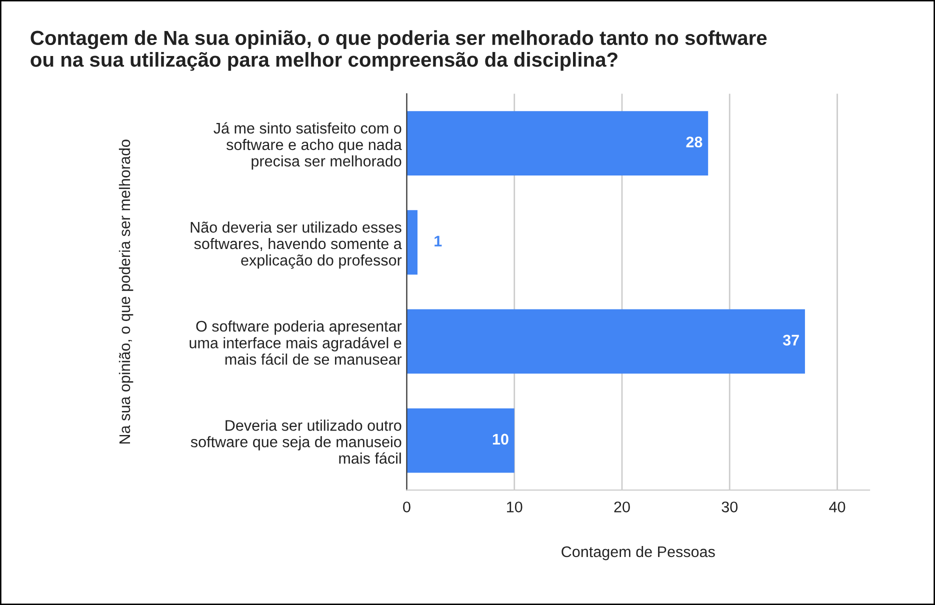 The width and height of the screenshot is (935, 605). What do you see at coordinates (730, 507) in the screenshot?
I see `x-tick-label: 30` at bounding box center [730, 507].